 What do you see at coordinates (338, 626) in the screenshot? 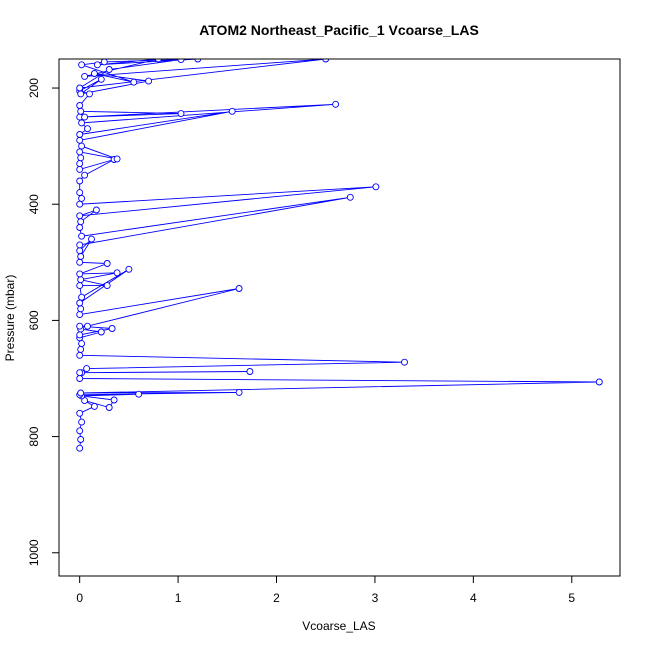
I see `x-axis-label: Vcoarse_LAS` at bounding box center [338, 626].